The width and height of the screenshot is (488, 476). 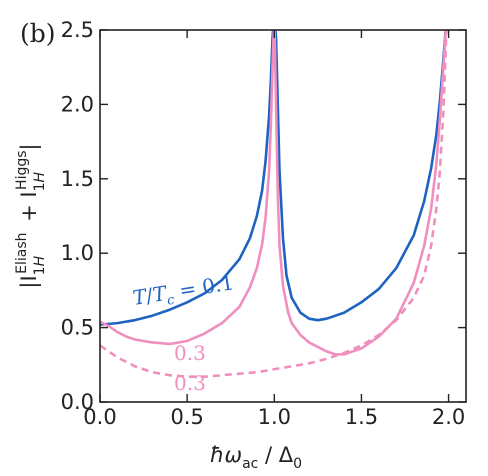 What do you see at coordinates (448, 417) in the screenshot?
I see `x-tick-label: 2.0` at bounding box center [448, 417].